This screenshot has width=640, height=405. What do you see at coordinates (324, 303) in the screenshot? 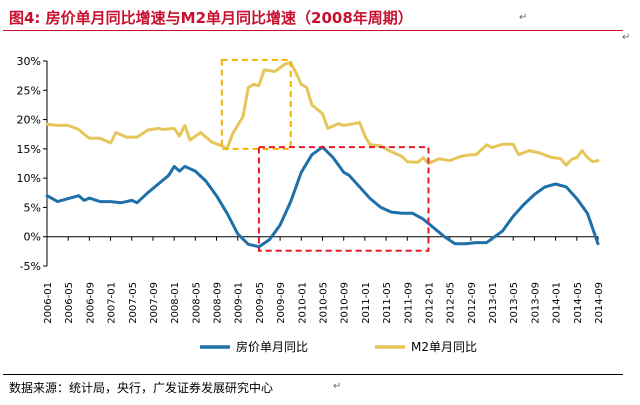
I see `x-tick-label: 2010-05` at bounding box center [324, 303].